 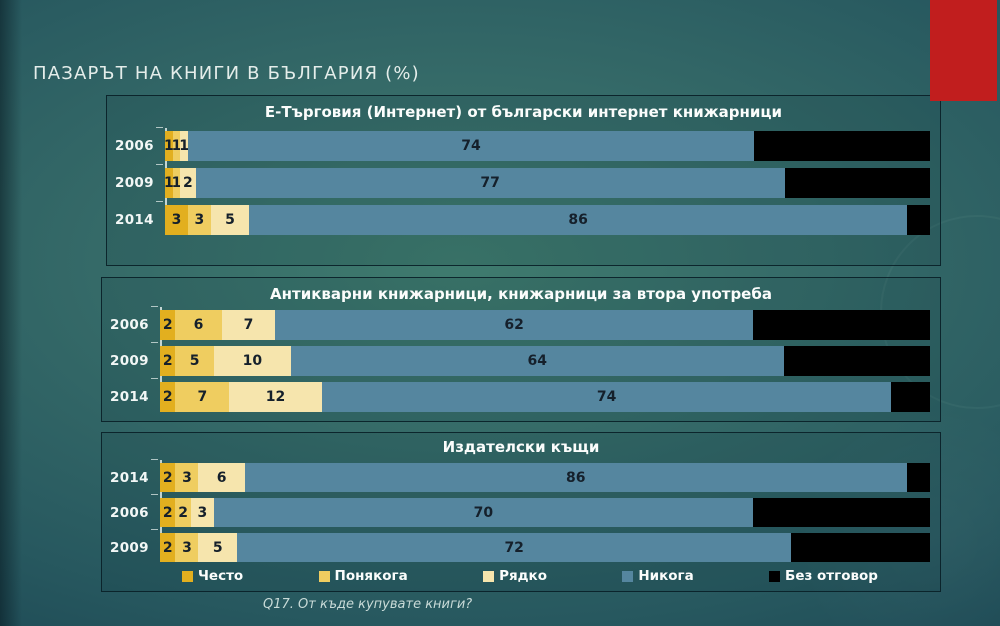 I want to click on bar-row-2014: 2014 2 7 12 74, so click(x=520, y=395).